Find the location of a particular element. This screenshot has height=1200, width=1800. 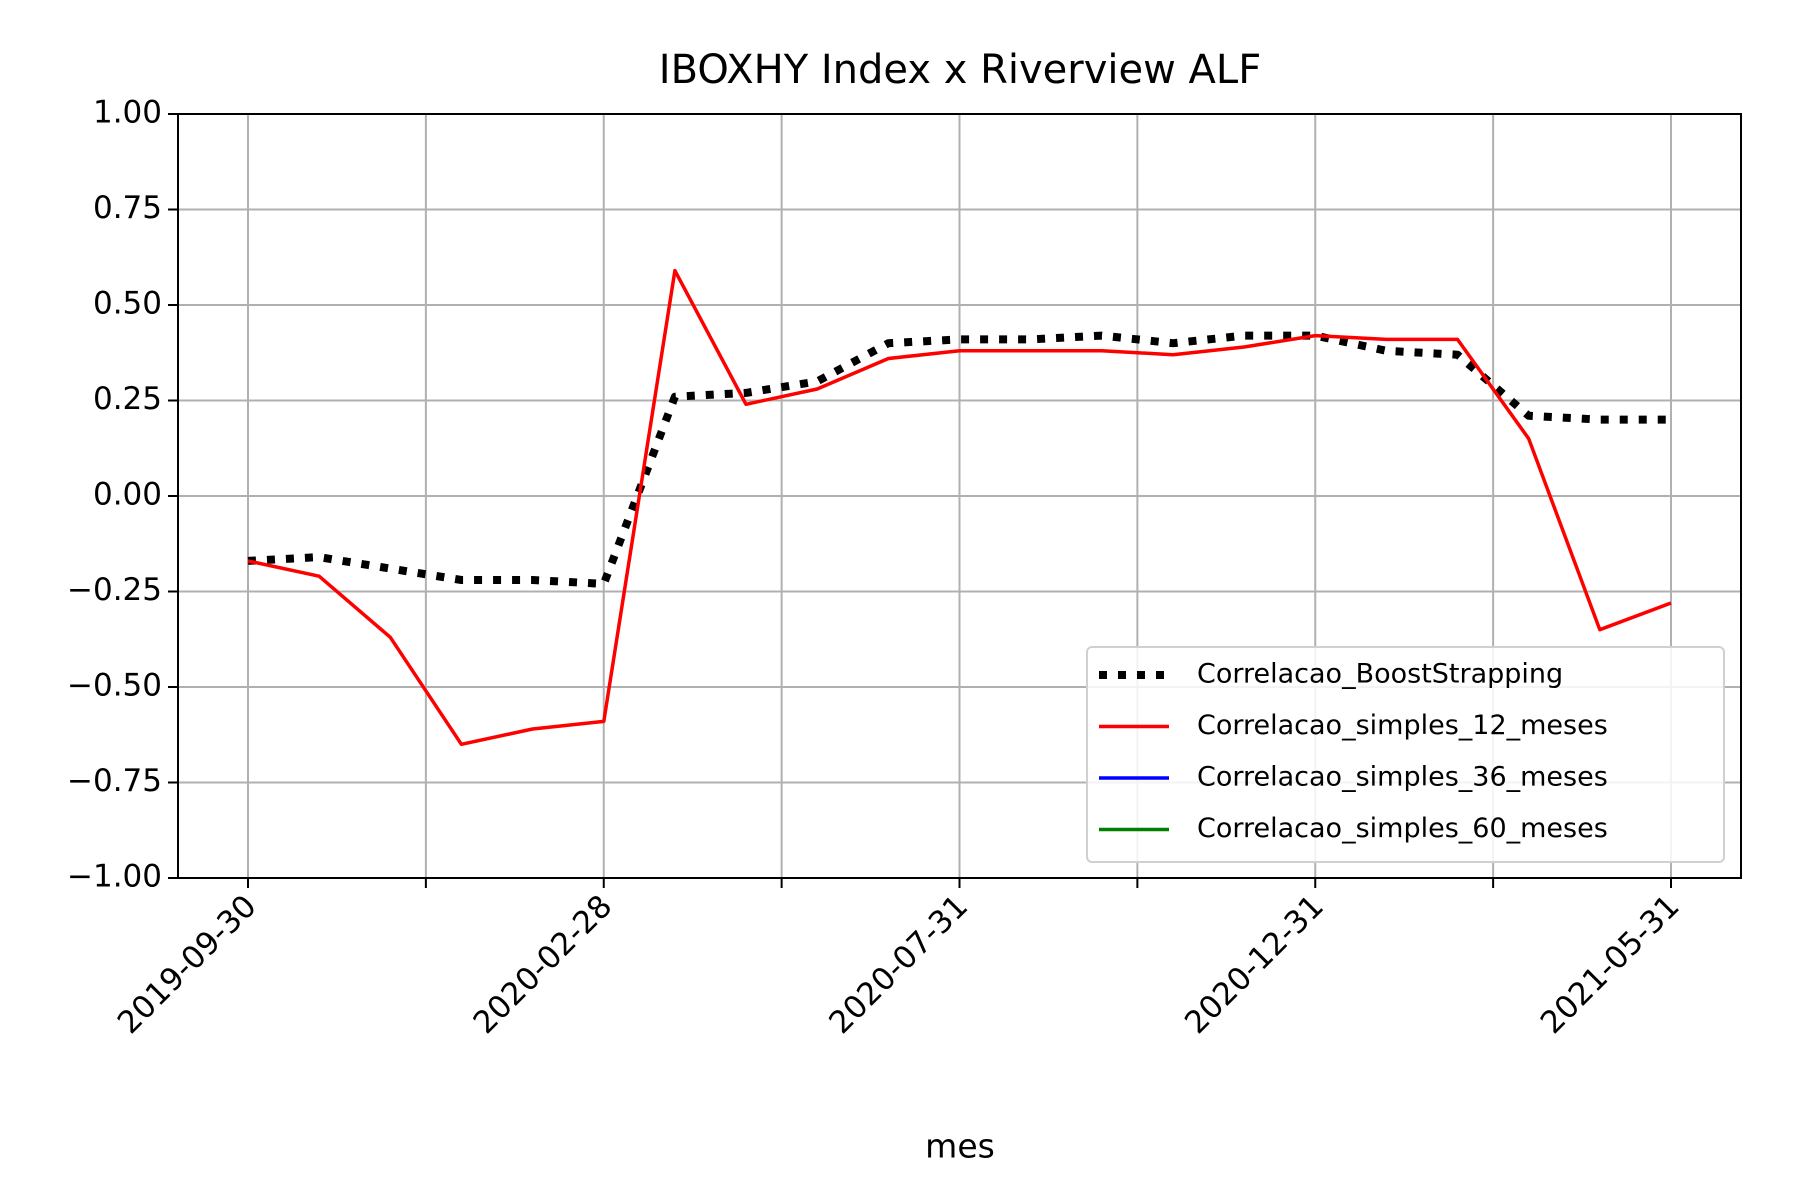

y-tick-label: 1.00 is located at coordinates (127, 113).